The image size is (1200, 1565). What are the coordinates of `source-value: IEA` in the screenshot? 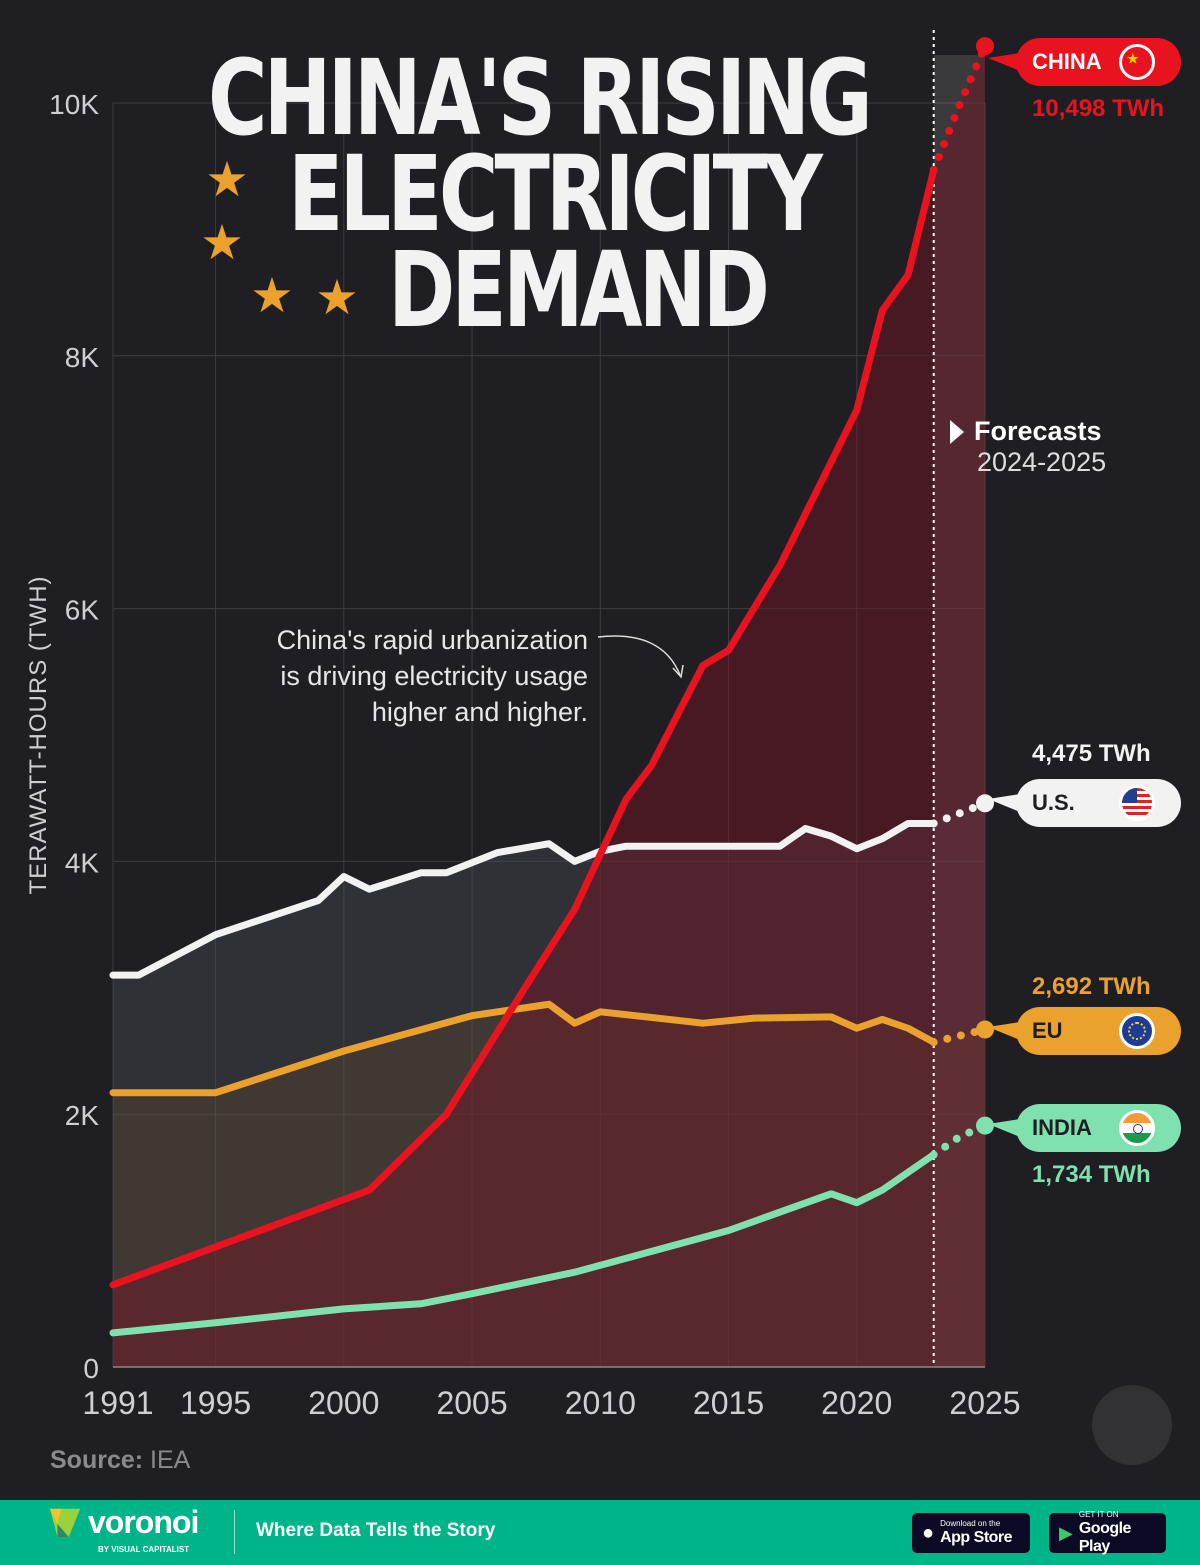 It's located at (170, 1460).